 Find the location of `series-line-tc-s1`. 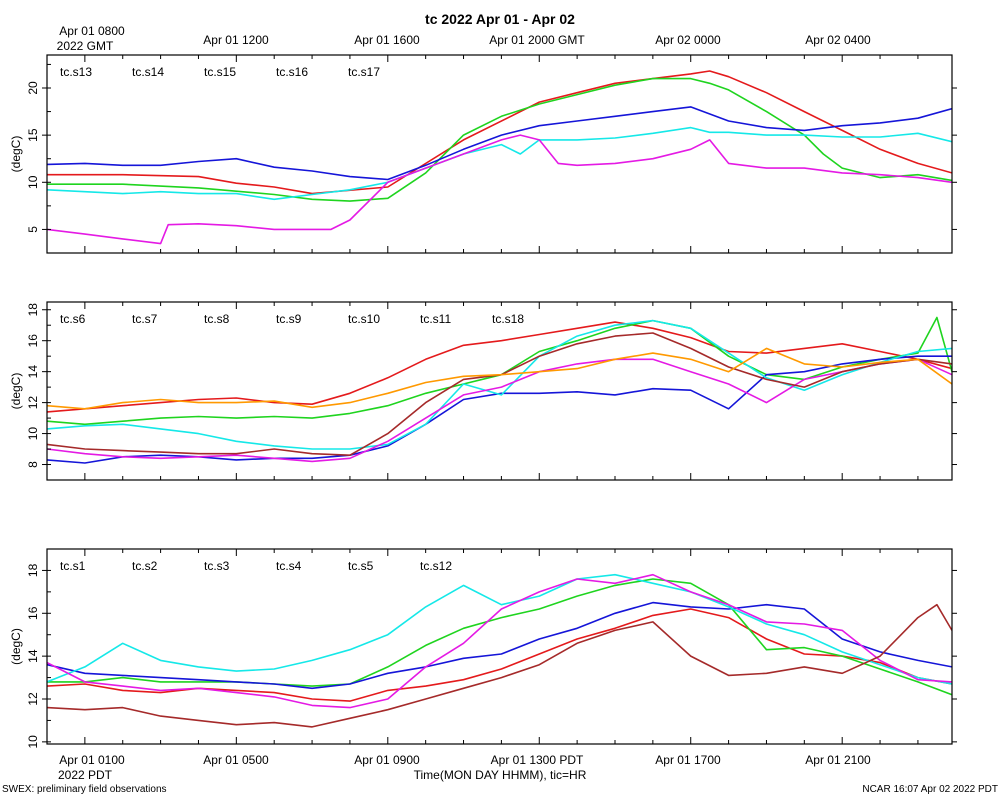

series-line-tc-s1 is located at coordinates (499, 655).